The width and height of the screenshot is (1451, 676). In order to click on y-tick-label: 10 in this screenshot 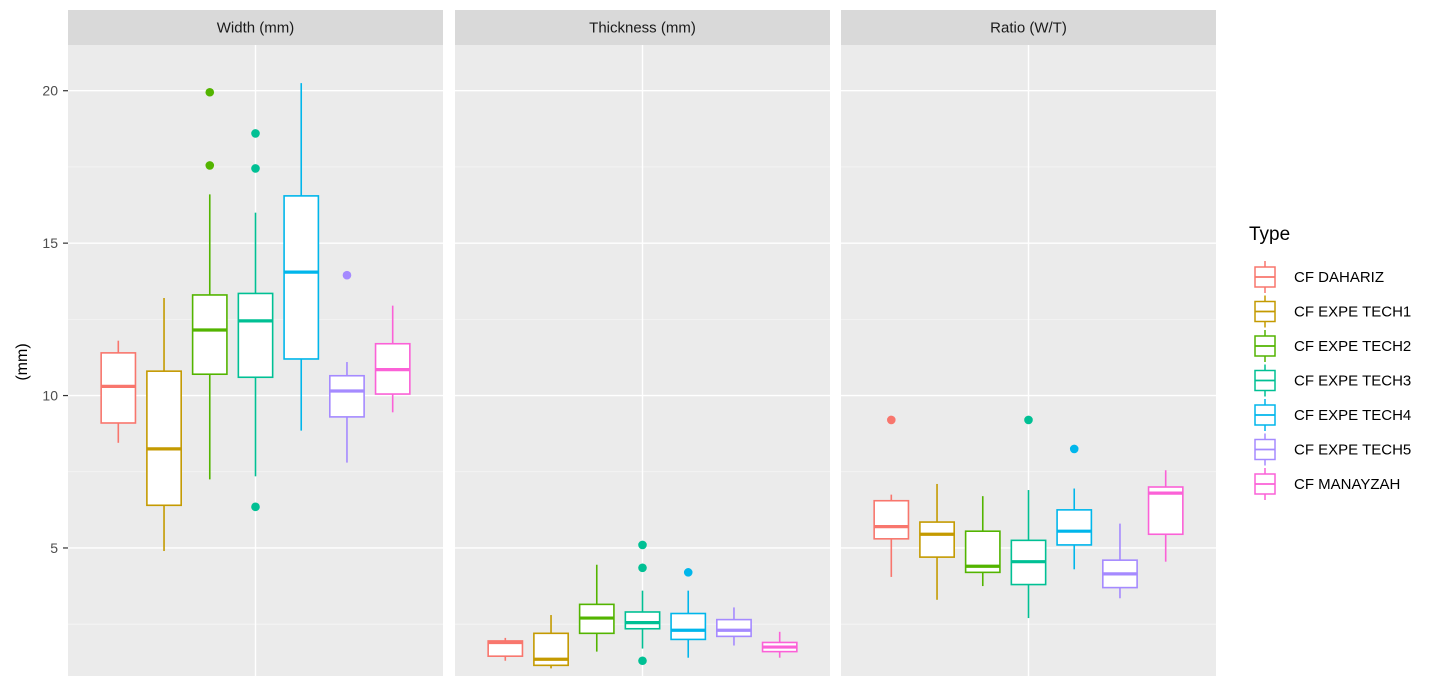, I will do `click(50, 396)`.